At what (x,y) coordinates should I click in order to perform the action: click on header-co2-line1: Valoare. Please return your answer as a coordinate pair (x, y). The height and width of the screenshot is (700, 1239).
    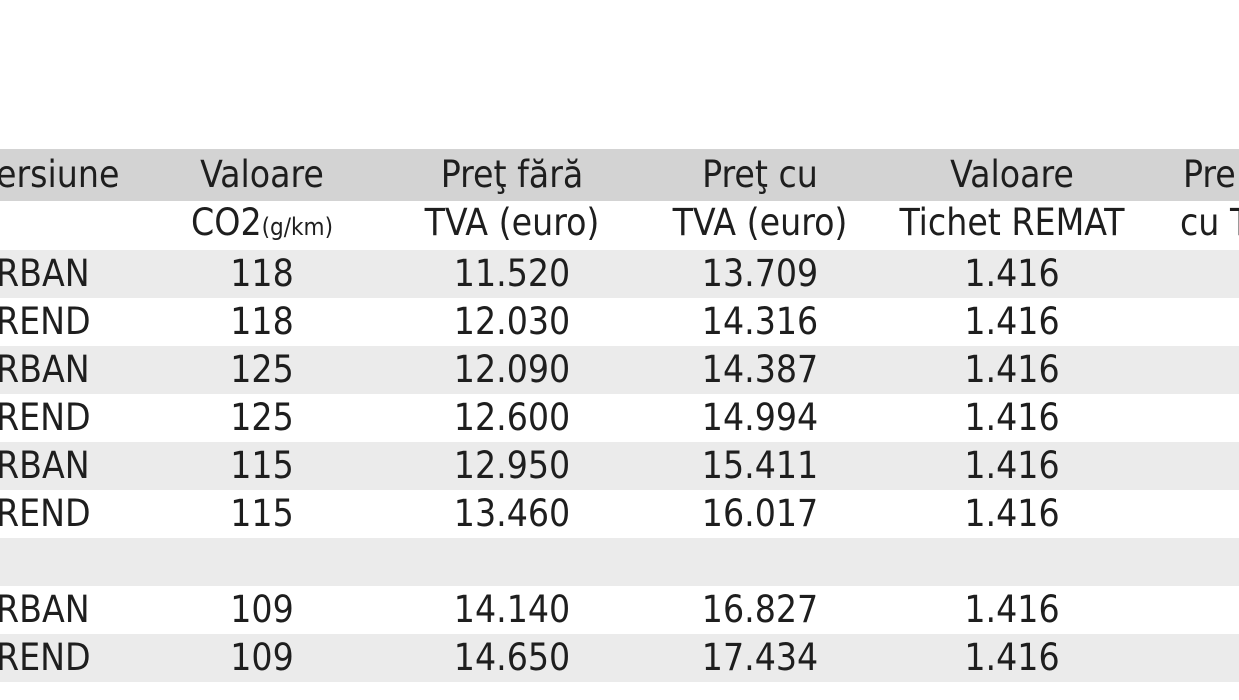
    Looking at the image, I should click on (262, 174).